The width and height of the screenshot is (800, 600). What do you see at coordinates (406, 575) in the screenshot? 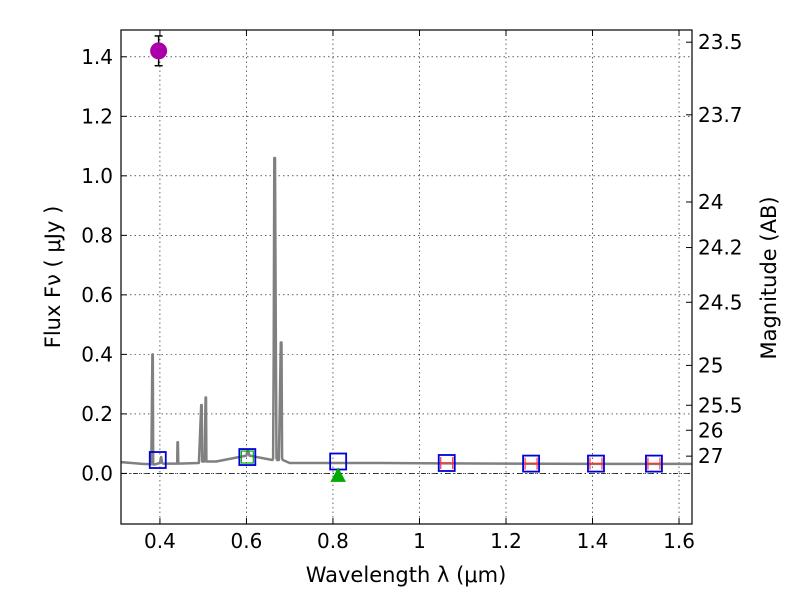
I see `x-axis-title: Wavelength λ (μm)` at bounding box center [406, 575].